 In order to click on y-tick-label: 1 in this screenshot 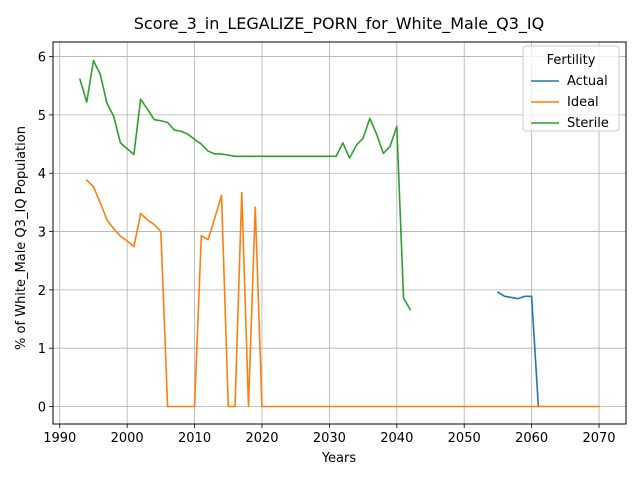, I will do `click(42, 349)`.